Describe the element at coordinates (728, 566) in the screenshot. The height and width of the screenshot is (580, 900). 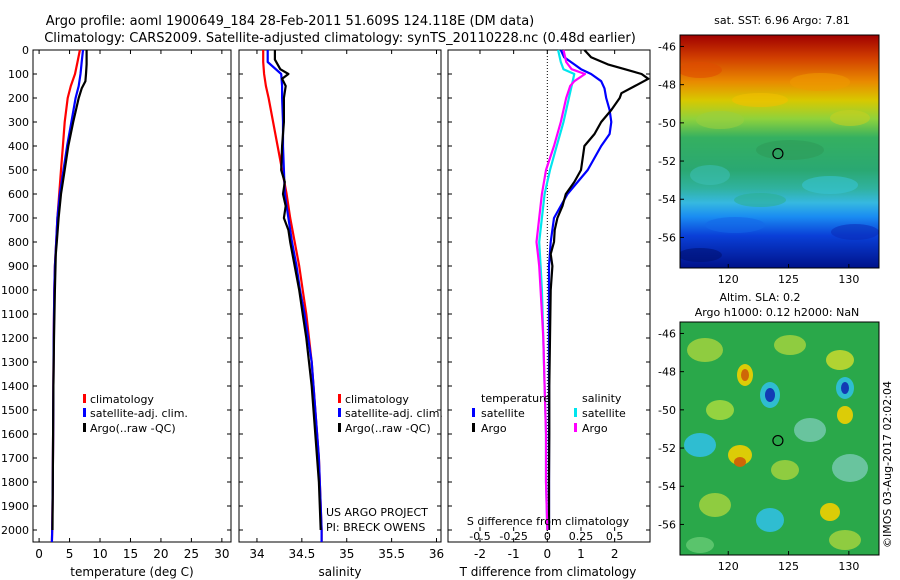
I see `lon-tick-label: 120` at that location.